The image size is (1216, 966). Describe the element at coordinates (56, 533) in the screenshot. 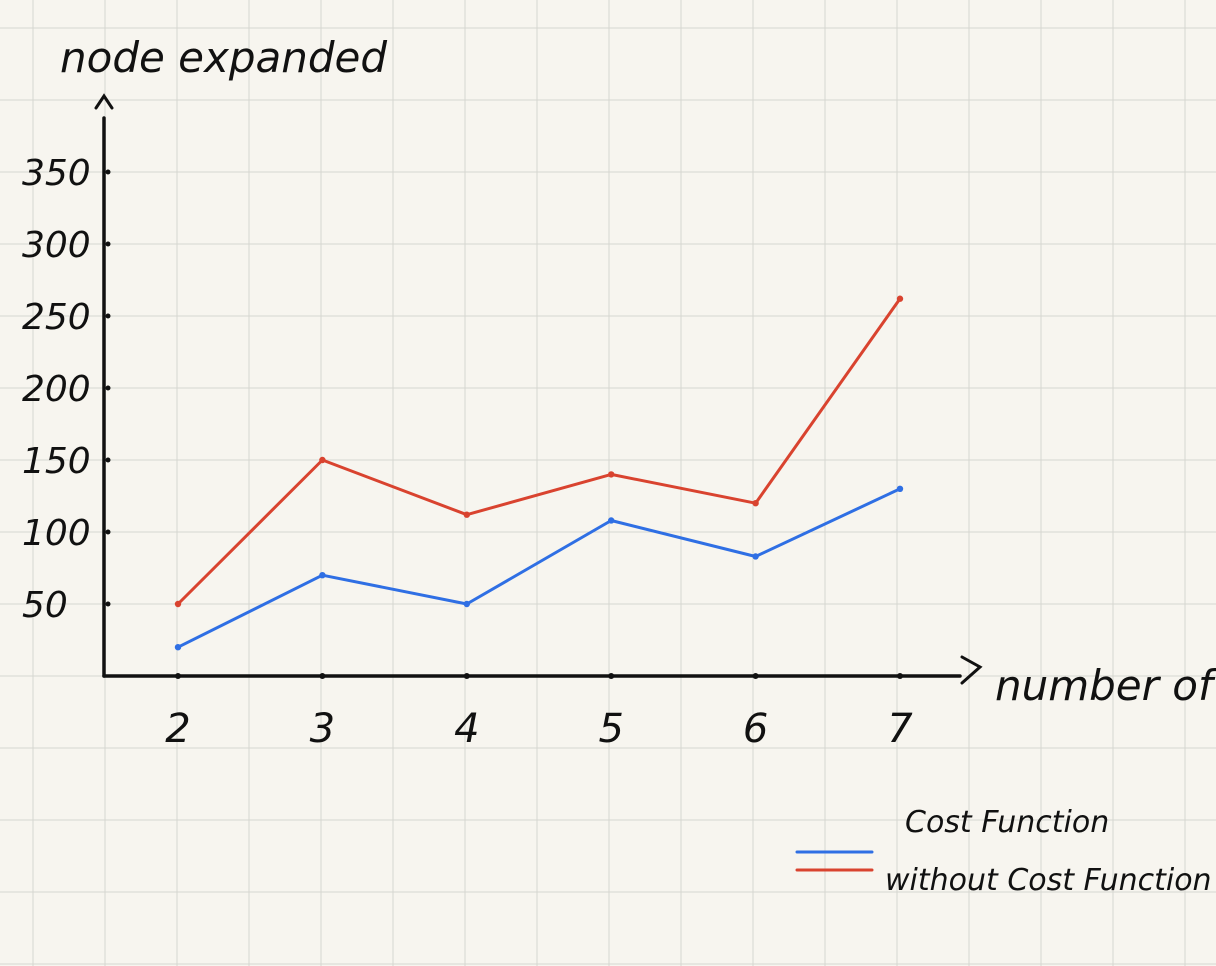

I see `y-tick-label: 100` at that location.